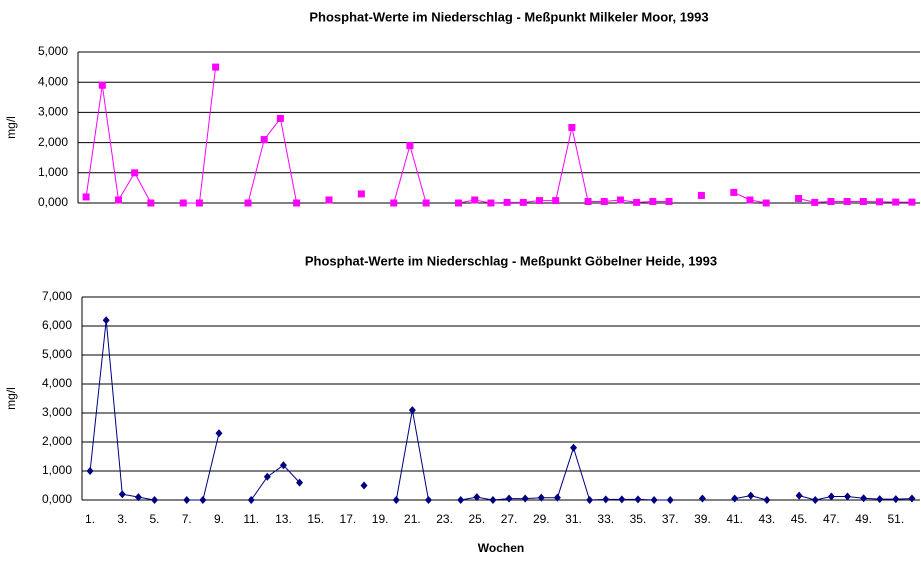  I want to click on x-tick-label: 33., so click(605, 519).